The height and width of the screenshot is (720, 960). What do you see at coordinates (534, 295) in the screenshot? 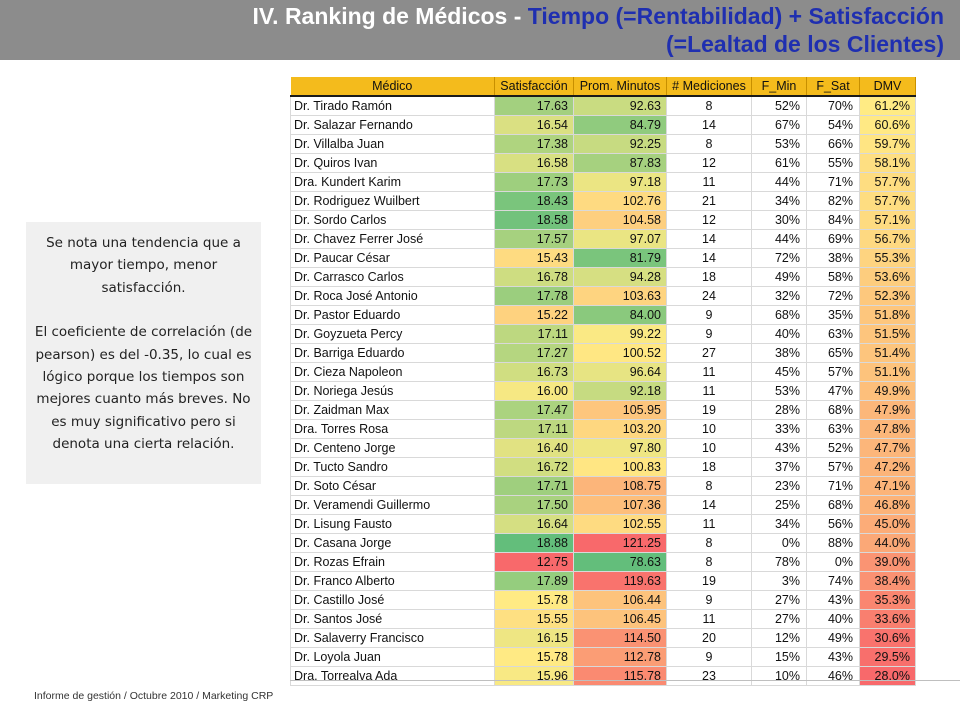
I see `cell-satisfaccion: 17.78` at bounding box center [534, 295].